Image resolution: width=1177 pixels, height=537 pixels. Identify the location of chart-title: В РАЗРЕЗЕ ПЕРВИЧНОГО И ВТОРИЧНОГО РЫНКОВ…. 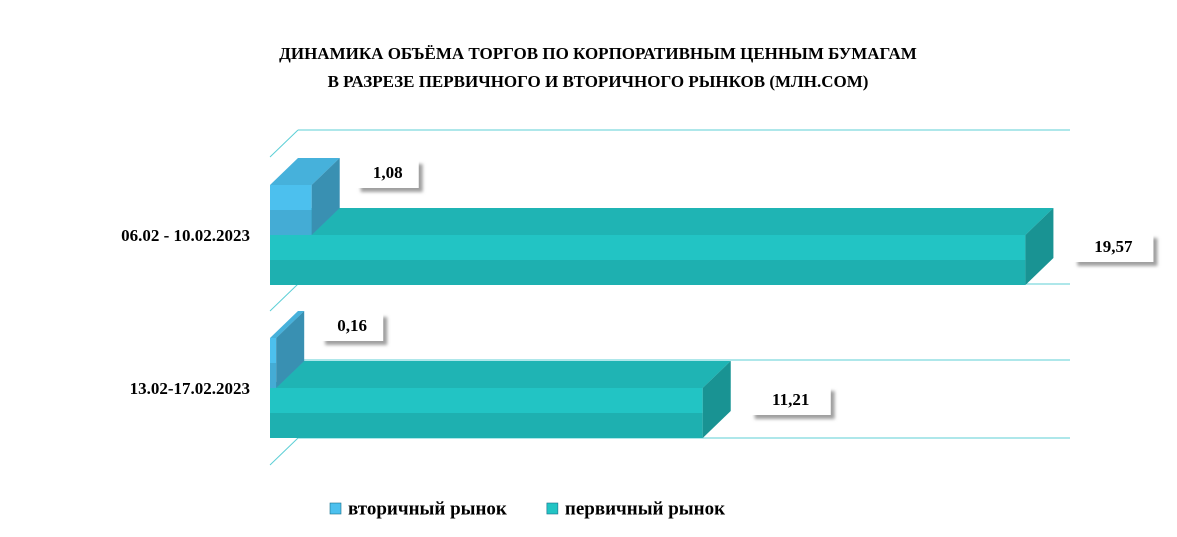
(598, 81).